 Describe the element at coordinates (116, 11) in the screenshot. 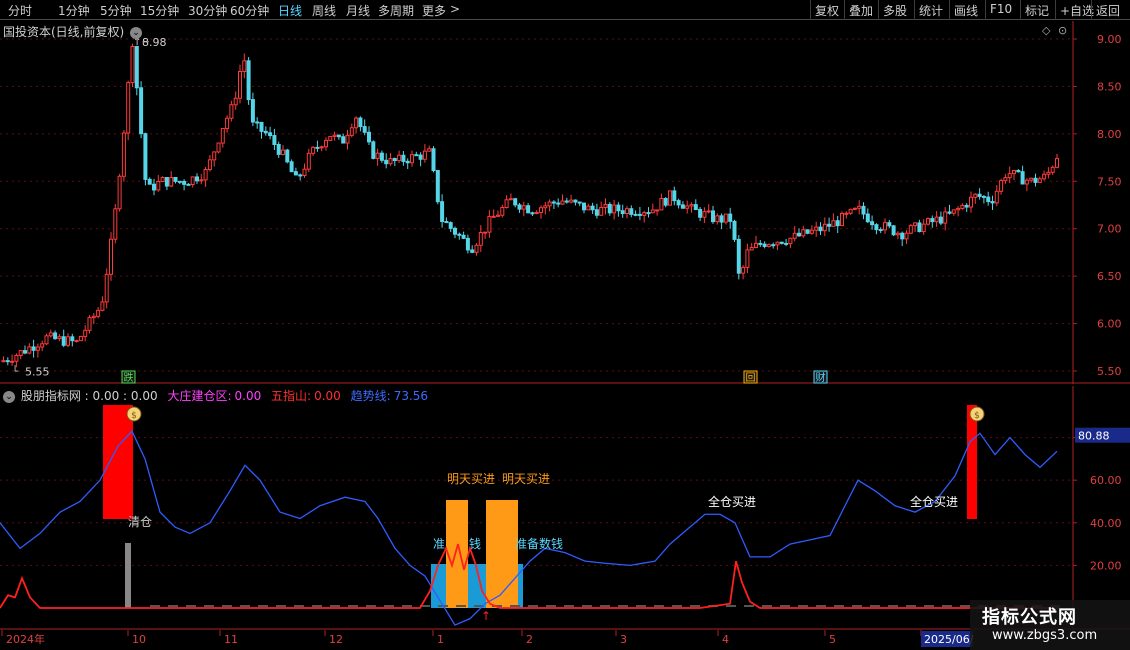

I see `period-tab-2: 5分钟` at that location.